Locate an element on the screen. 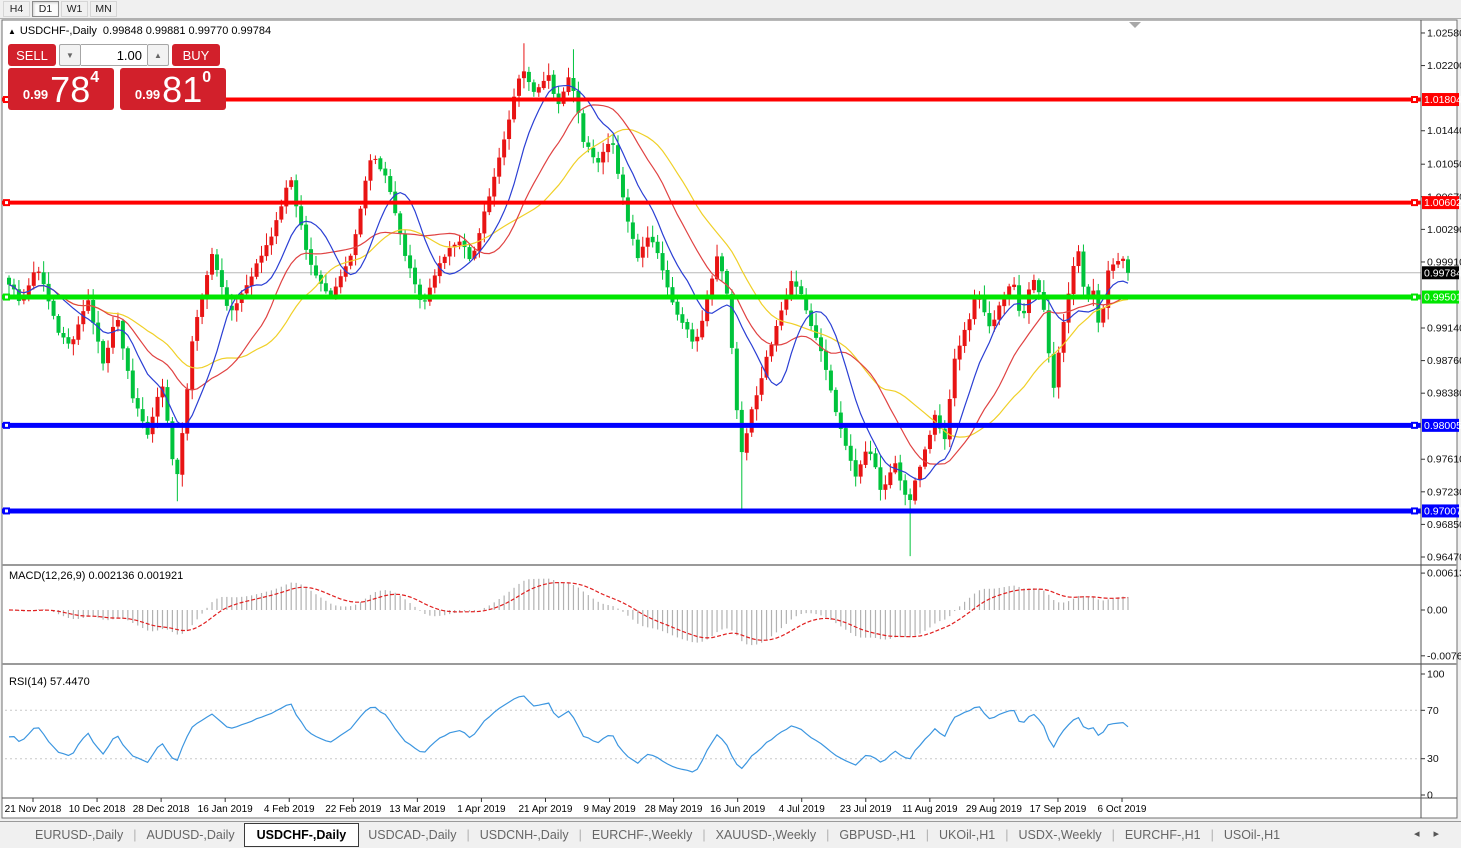 The width and height of the screenshot is (1461, 848). price-axis-label: 1.02200 is located at coordinates (1444, 66).